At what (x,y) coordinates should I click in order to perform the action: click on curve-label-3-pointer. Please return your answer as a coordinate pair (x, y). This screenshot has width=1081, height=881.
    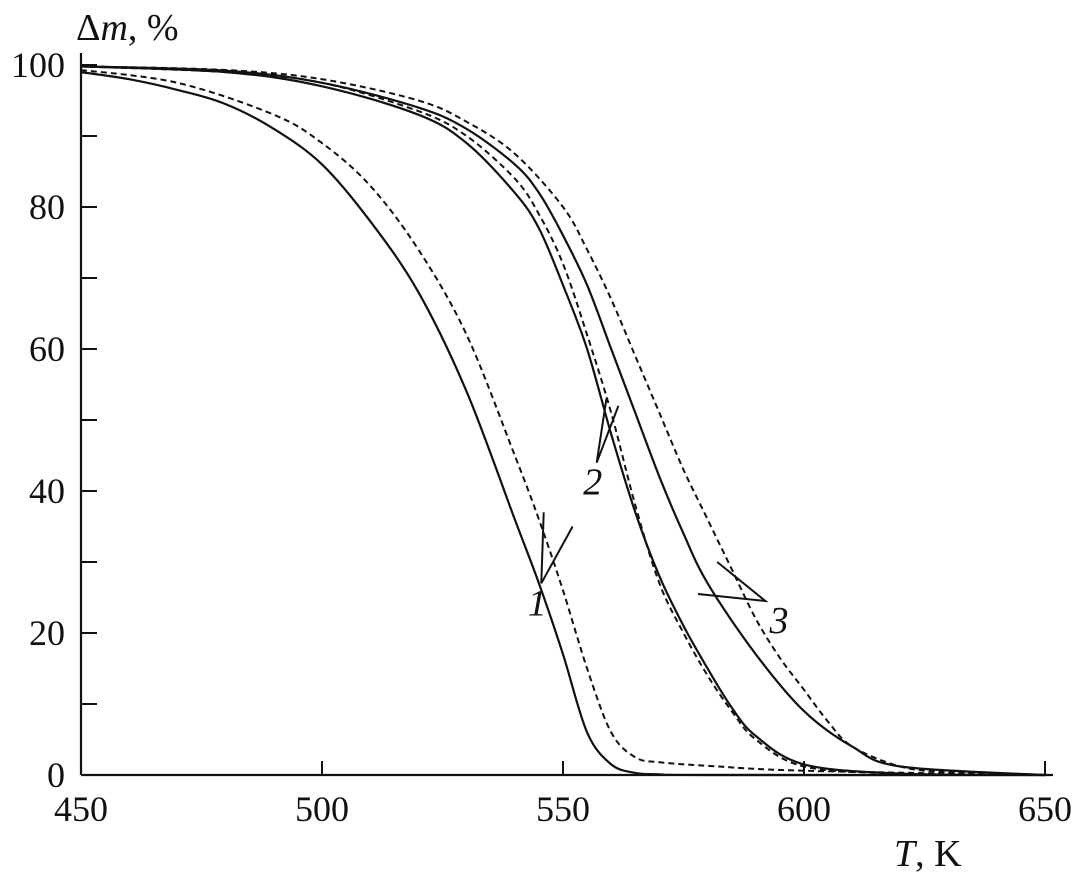
    Looking at the image, I should click on (733, 582).